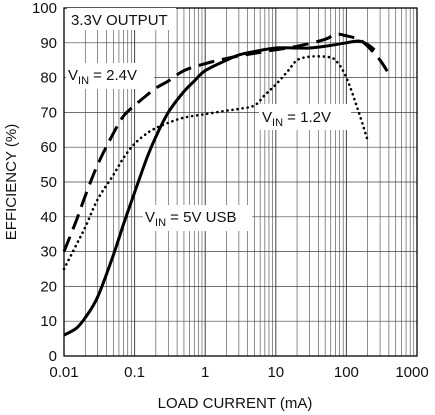 The height and width of the screenshot is (415, 435). Describe the element at coordinates (63, 372) in the screenshot. I see `x-tick-label: 0.01` at that location.